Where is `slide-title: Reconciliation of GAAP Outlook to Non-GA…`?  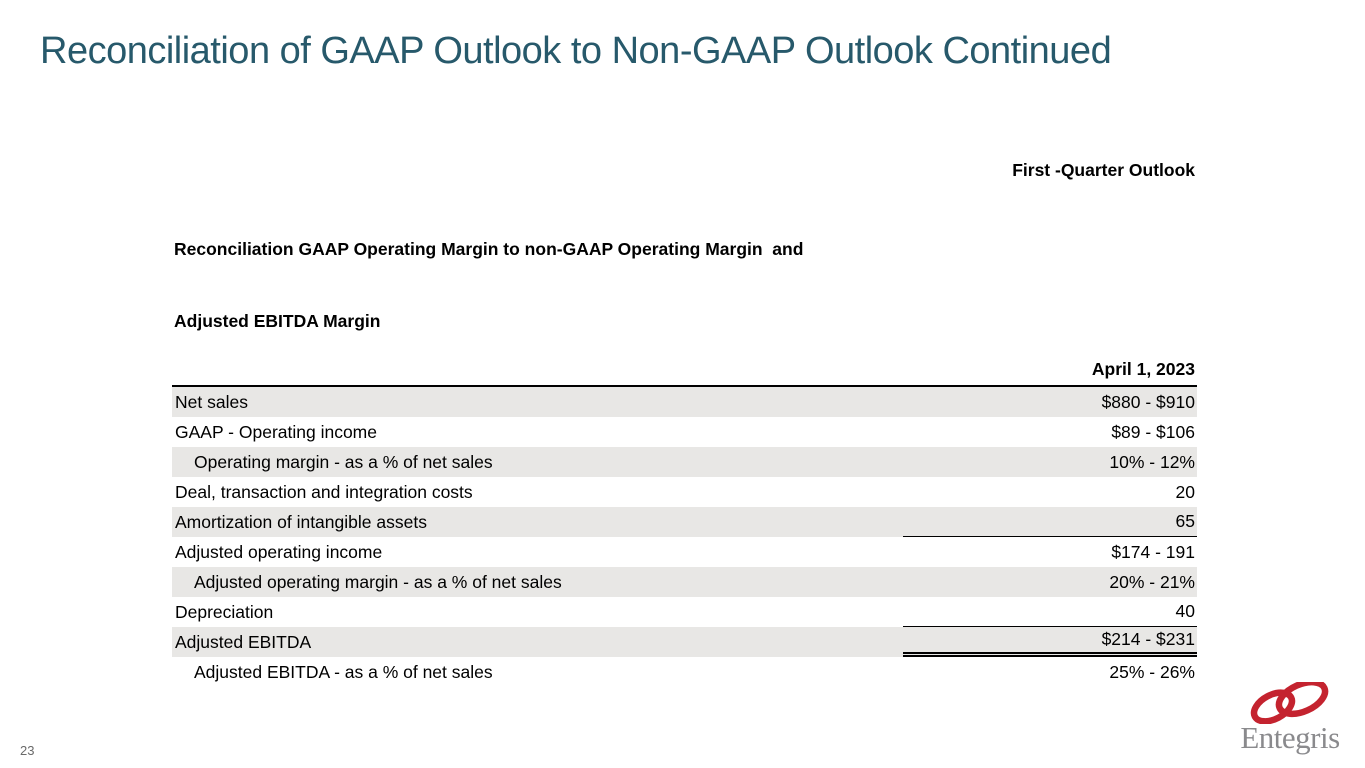 slide-title: Reconciliation of GAAP Outlook to Non-GA… is located at coordinates (576, 51).